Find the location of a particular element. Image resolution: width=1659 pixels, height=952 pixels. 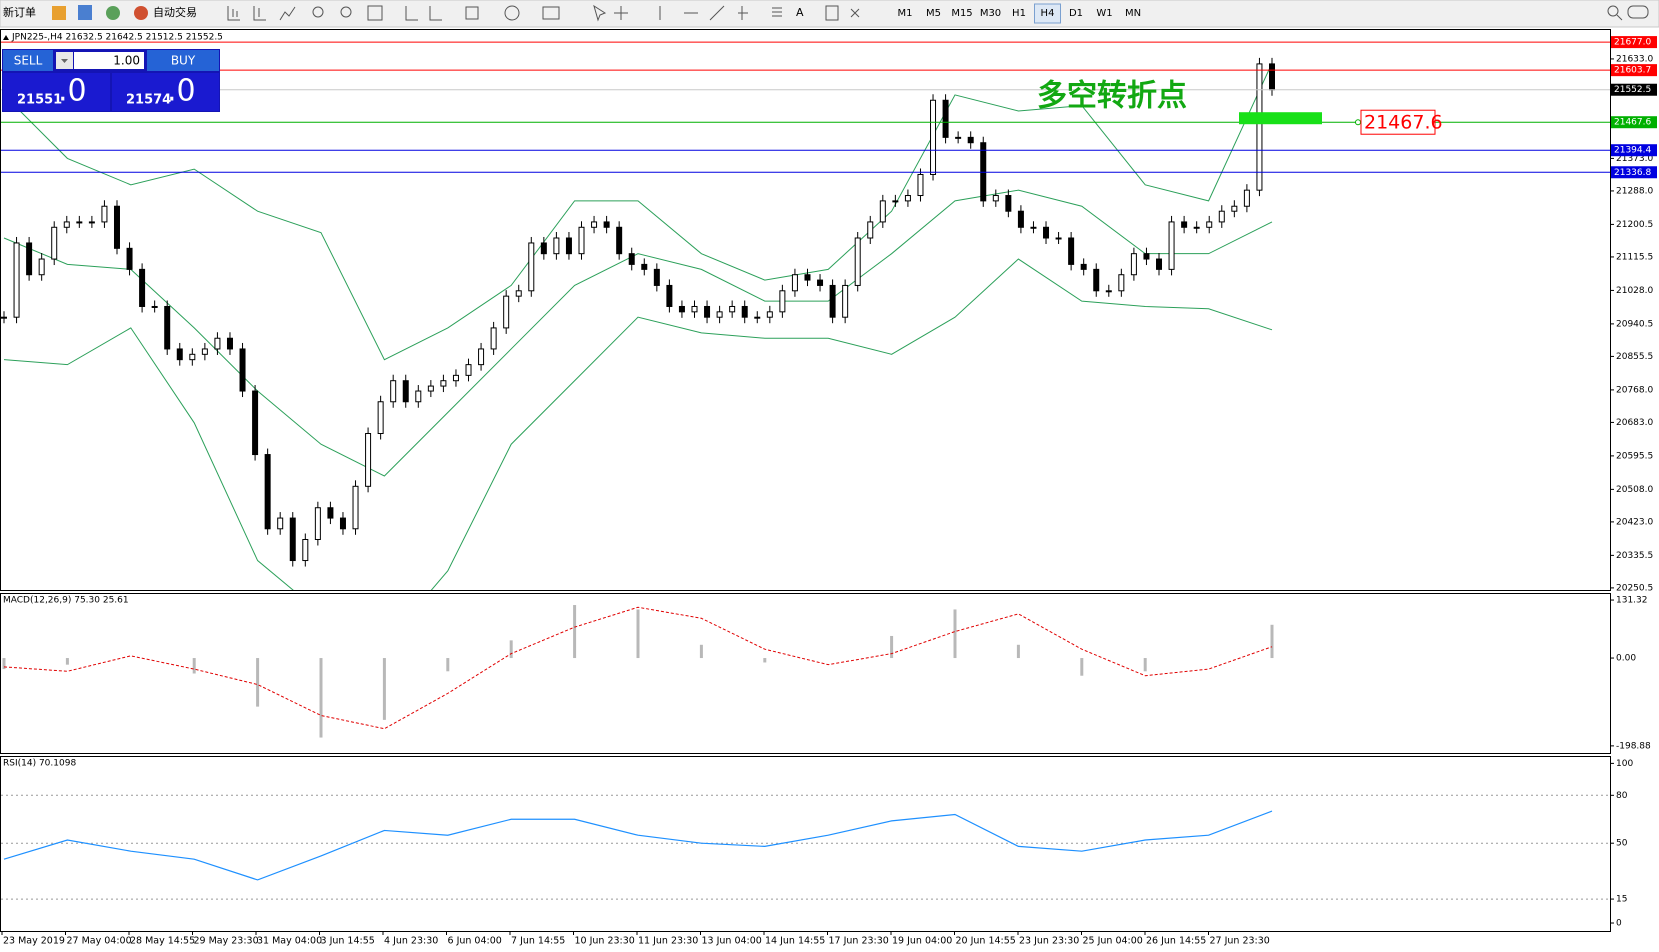

price-level-label: 21603.7 is located at coordinates (1632, 71).